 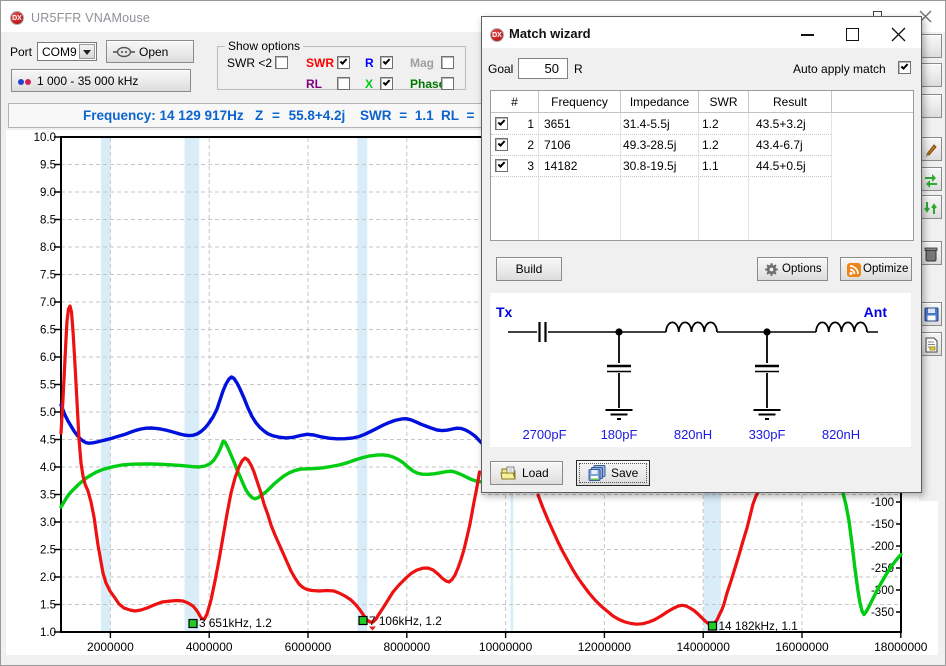 What do you see at coordinates (48, 331) in the screenshot?
I see `svg-text: 6.5` at bounding box center [48, 331].